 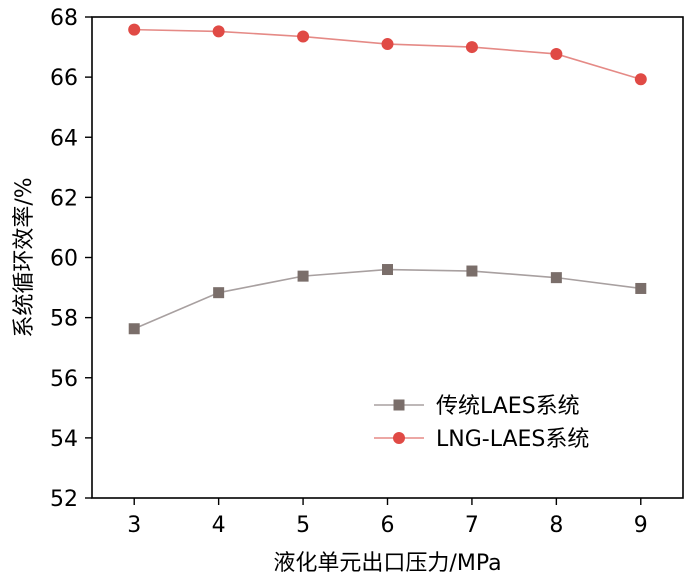 I want to click on legend-item-lng: LNG-LAES系统, so click(x=481, y=439).